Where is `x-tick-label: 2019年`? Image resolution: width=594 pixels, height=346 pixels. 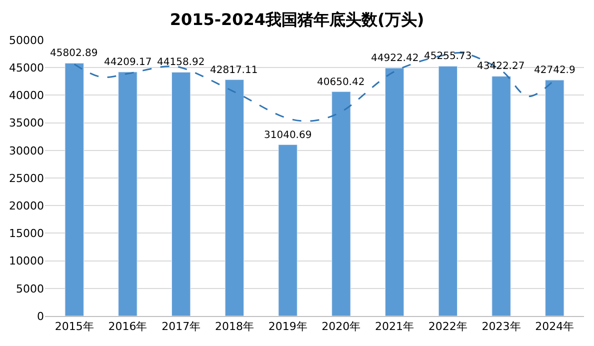 x-tick-label: 2019年 is located at coordinates (288, 327).